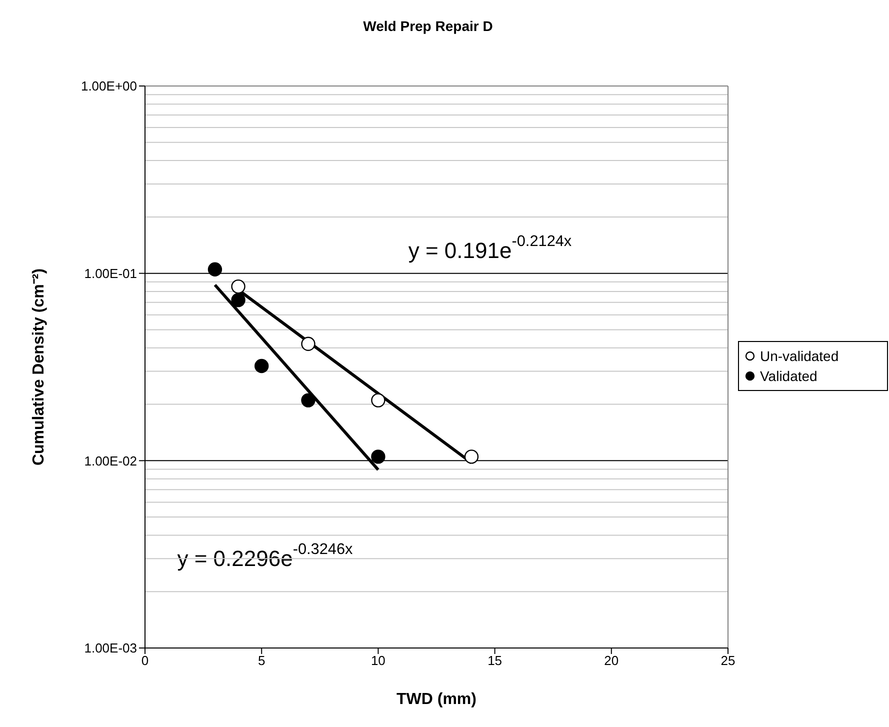 This screenshot has height=727, width=889. I want to click on x-axis-title: TWD (mm), so click(436, 699).